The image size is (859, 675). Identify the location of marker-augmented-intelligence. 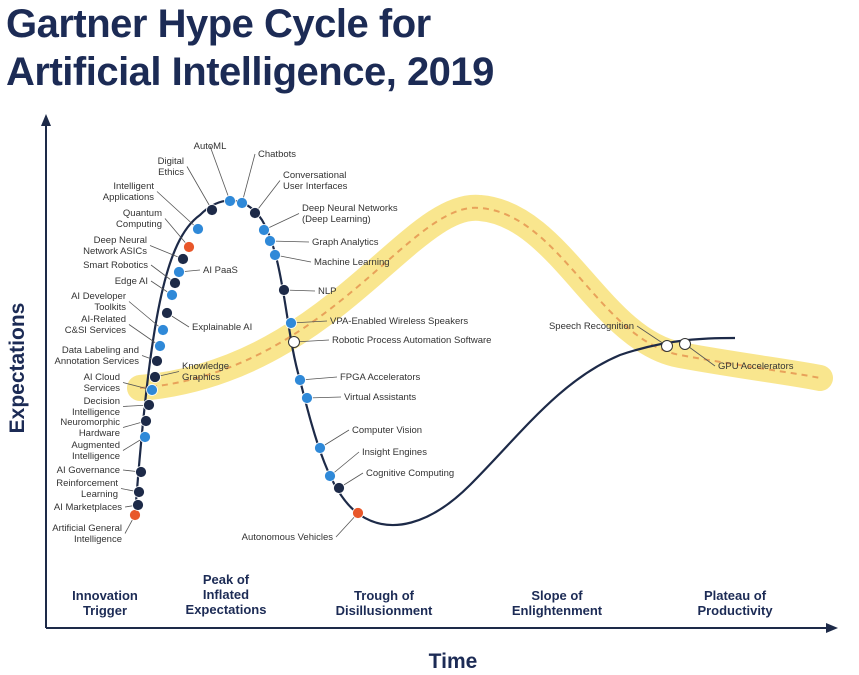
(145, 437).